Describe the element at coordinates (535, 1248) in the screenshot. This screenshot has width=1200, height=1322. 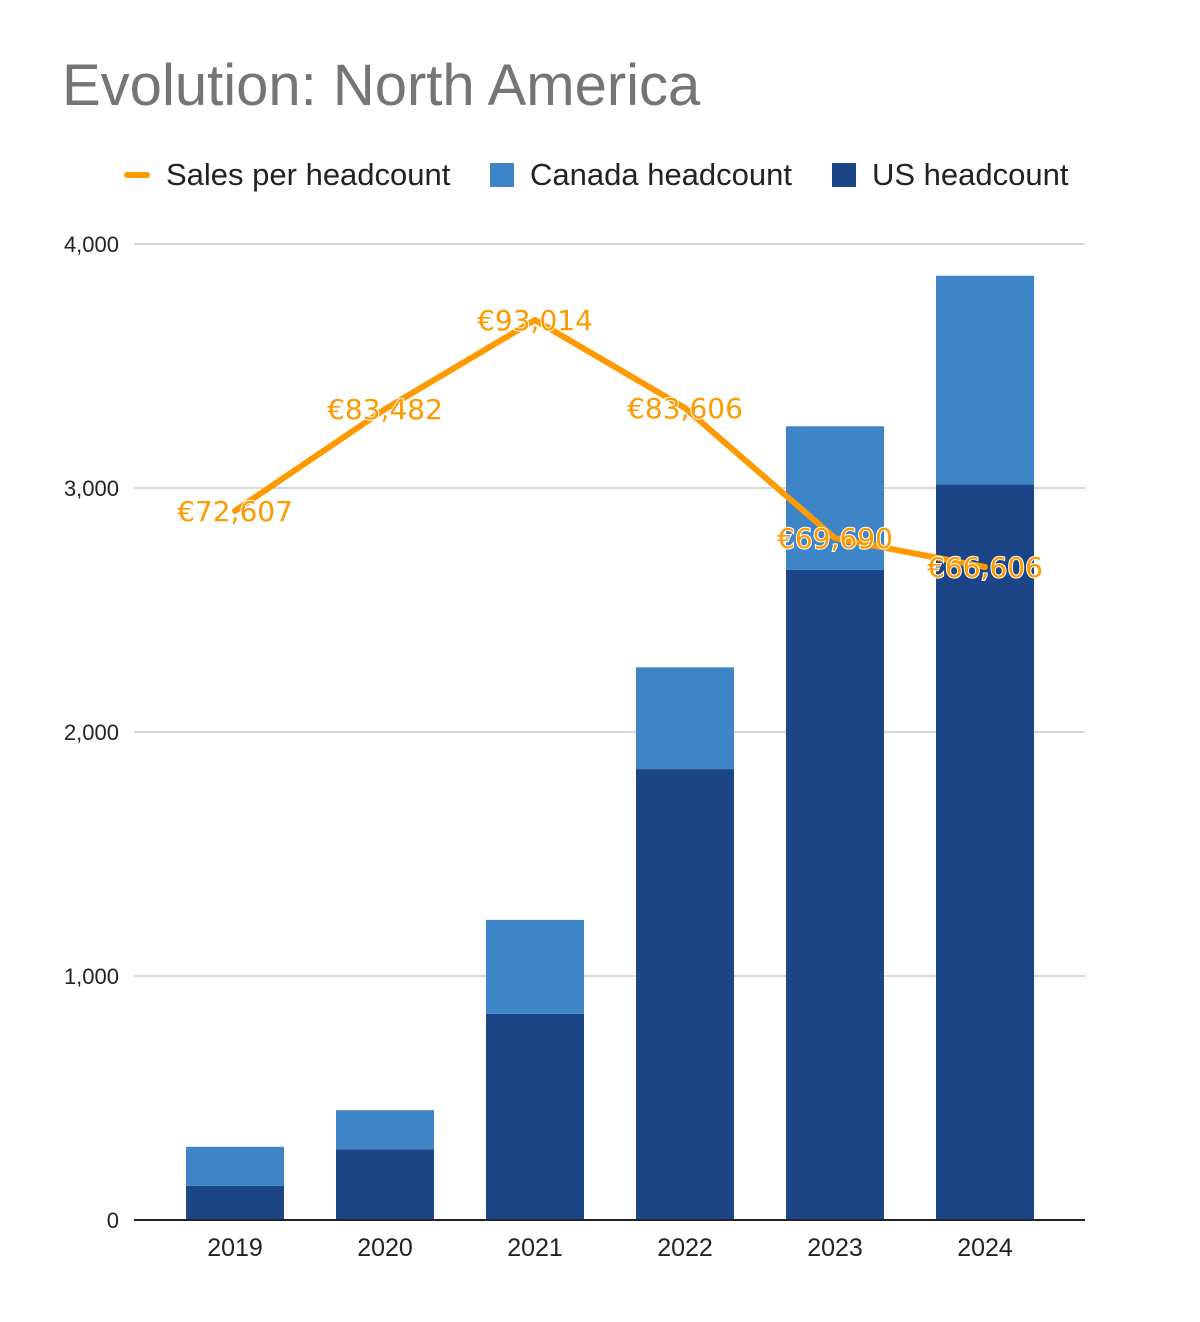
I see `x-tick-label-2021: 2021` at that location.